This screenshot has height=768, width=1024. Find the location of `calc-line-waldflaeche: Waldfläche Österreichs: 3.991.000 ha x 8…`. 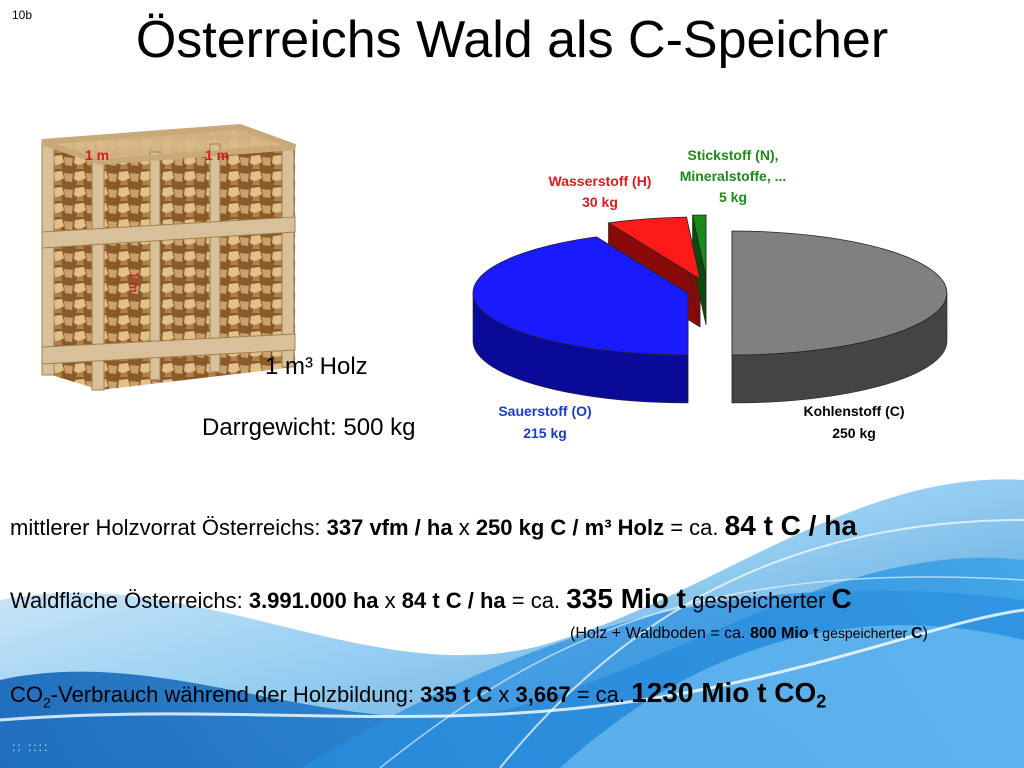

calc-line-waldflaeche: Waldfläche Österreichs: 3.991.000 ha x 8… is located at coordinates (431, 599).